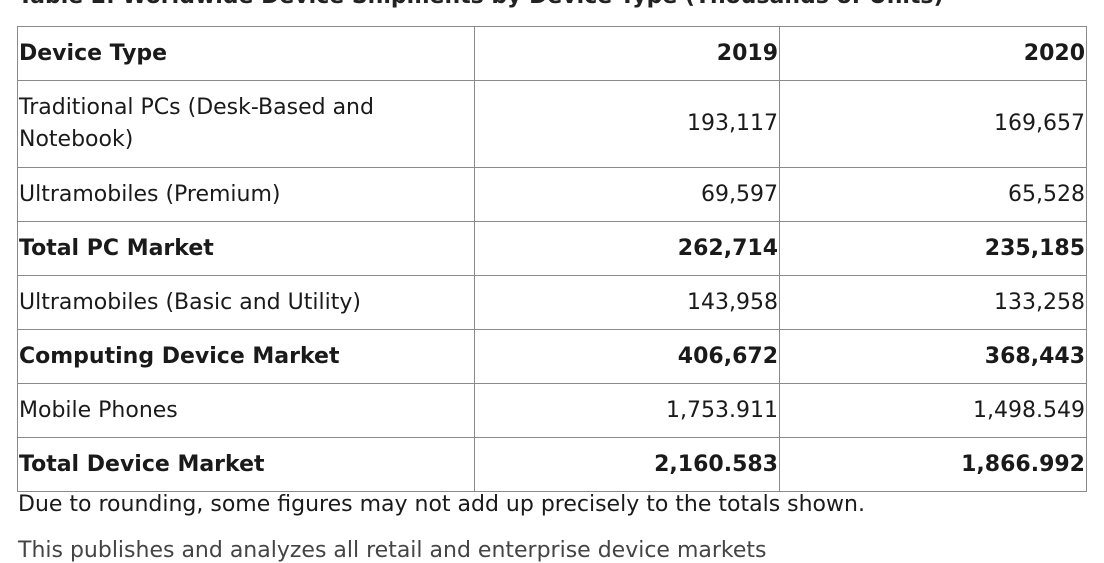  What do you see at coordinates (246, 302) in the screenshot?
I see `row-label: Ultramobiles (Basic and Utility)` at bounding box center [246, 302].